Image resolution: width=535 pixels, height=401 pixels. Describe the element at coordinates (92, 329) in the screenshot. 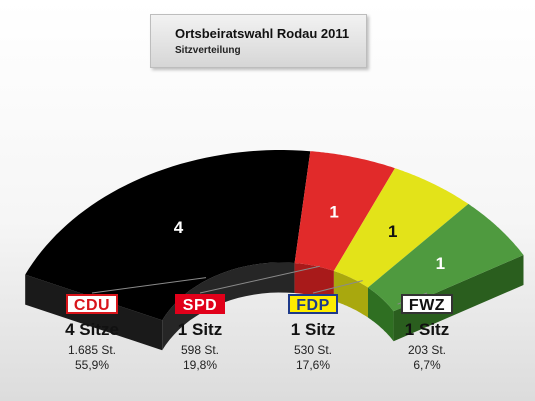

I see `cdu-seats: 4 Sitze` at that location.